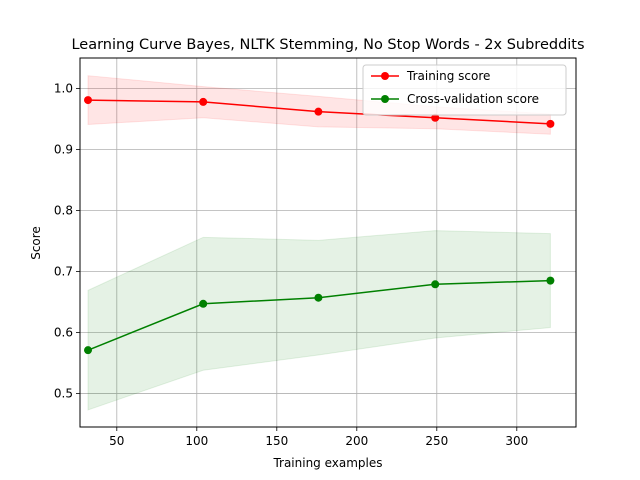 The height and width of the screenshot is (480, 640). I want to click on y-tick-label: 1.0, so click(63, 88).